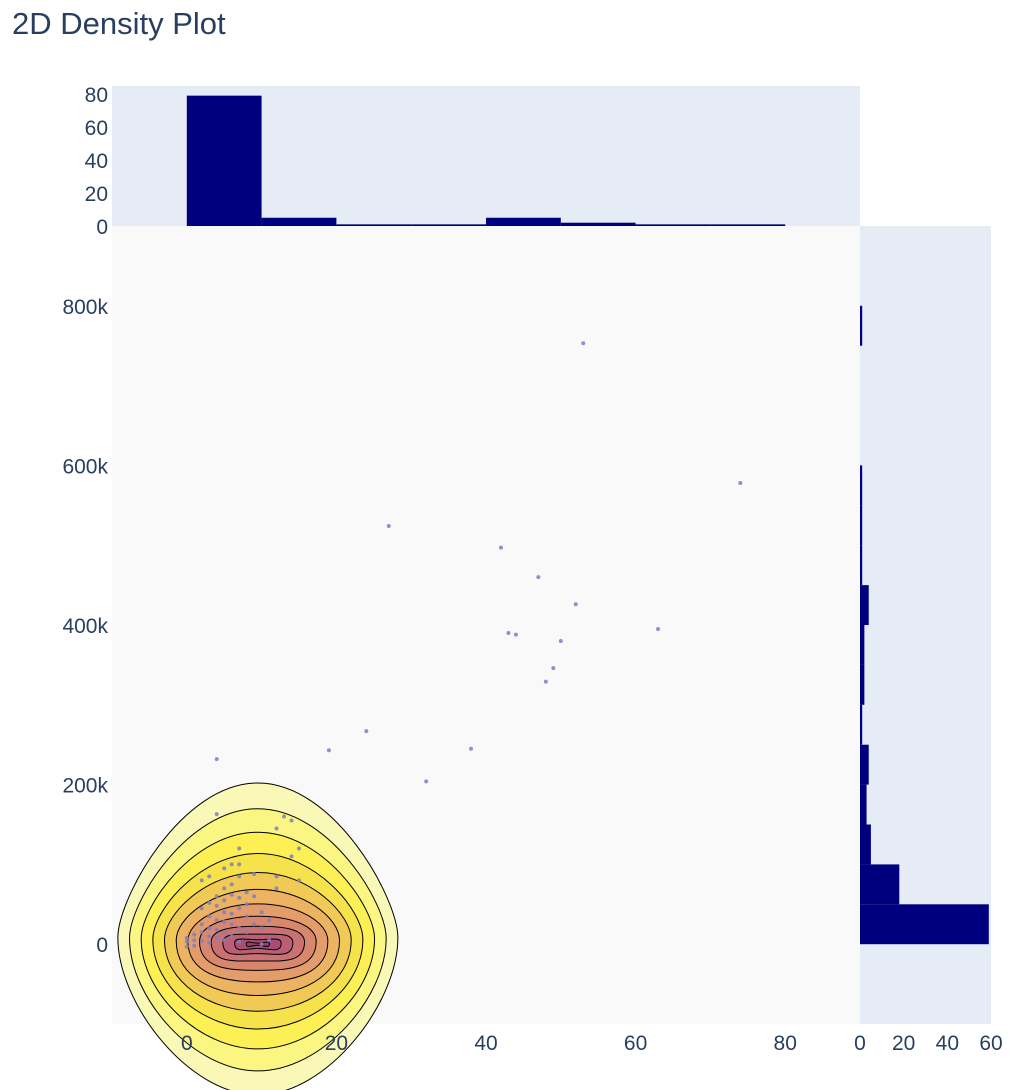 This screenshot has width=1028, height=1090. I want to click on x-tick-label: 60, so click(635, 1043).